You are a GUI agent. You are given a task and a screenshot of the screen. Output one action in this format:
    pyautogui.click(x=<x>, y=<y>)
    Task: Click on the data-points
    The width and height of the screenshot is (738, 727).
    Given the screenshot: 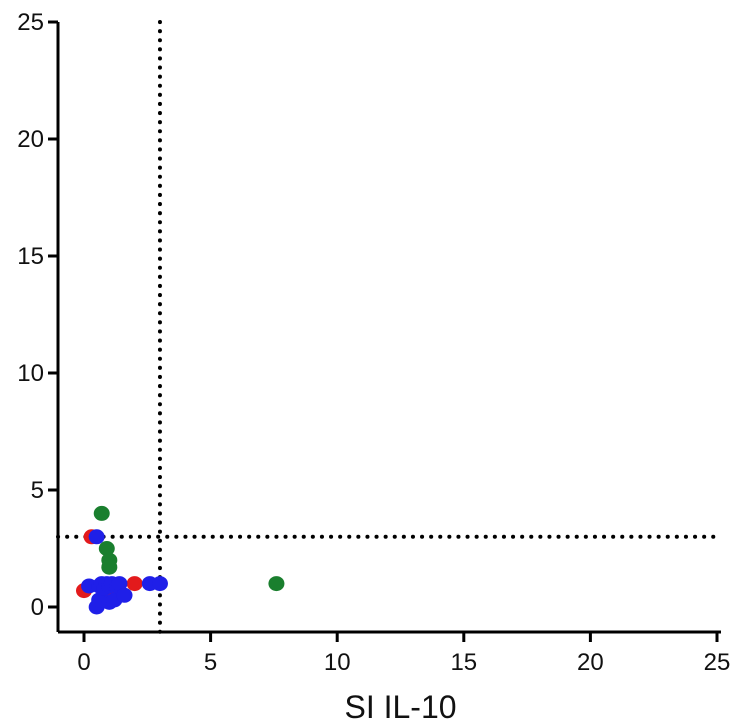 What is the action you would take?
    pyautogui.click(x=180, y=560)
    